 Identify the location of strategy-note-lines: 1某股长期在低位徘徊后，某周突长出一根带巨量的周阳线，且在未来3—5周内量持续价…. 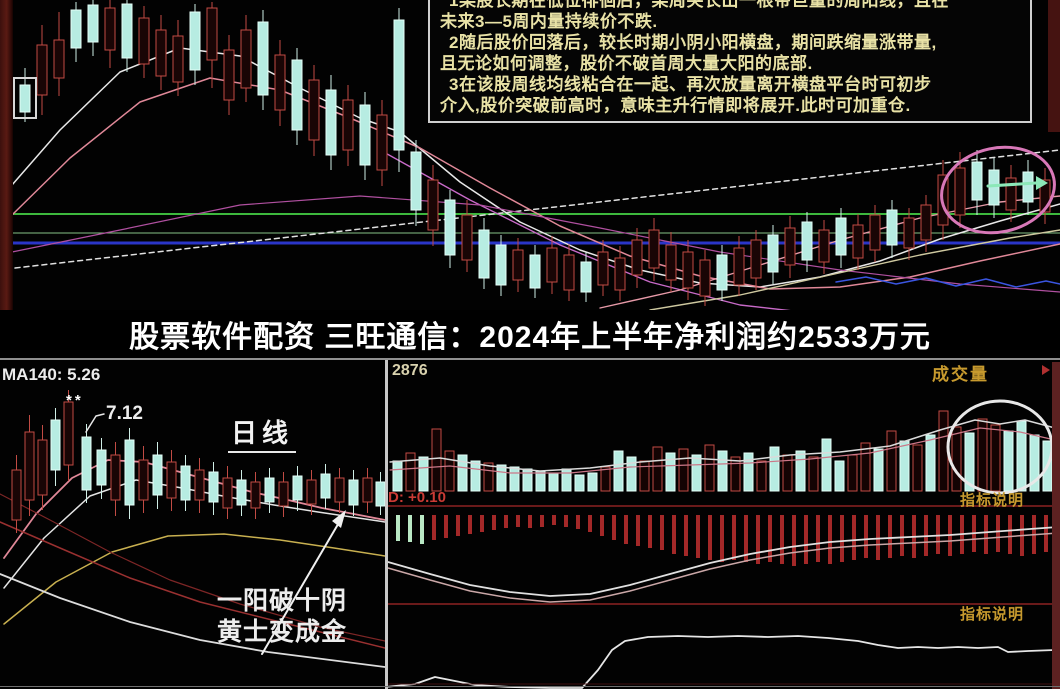
(731, 58).